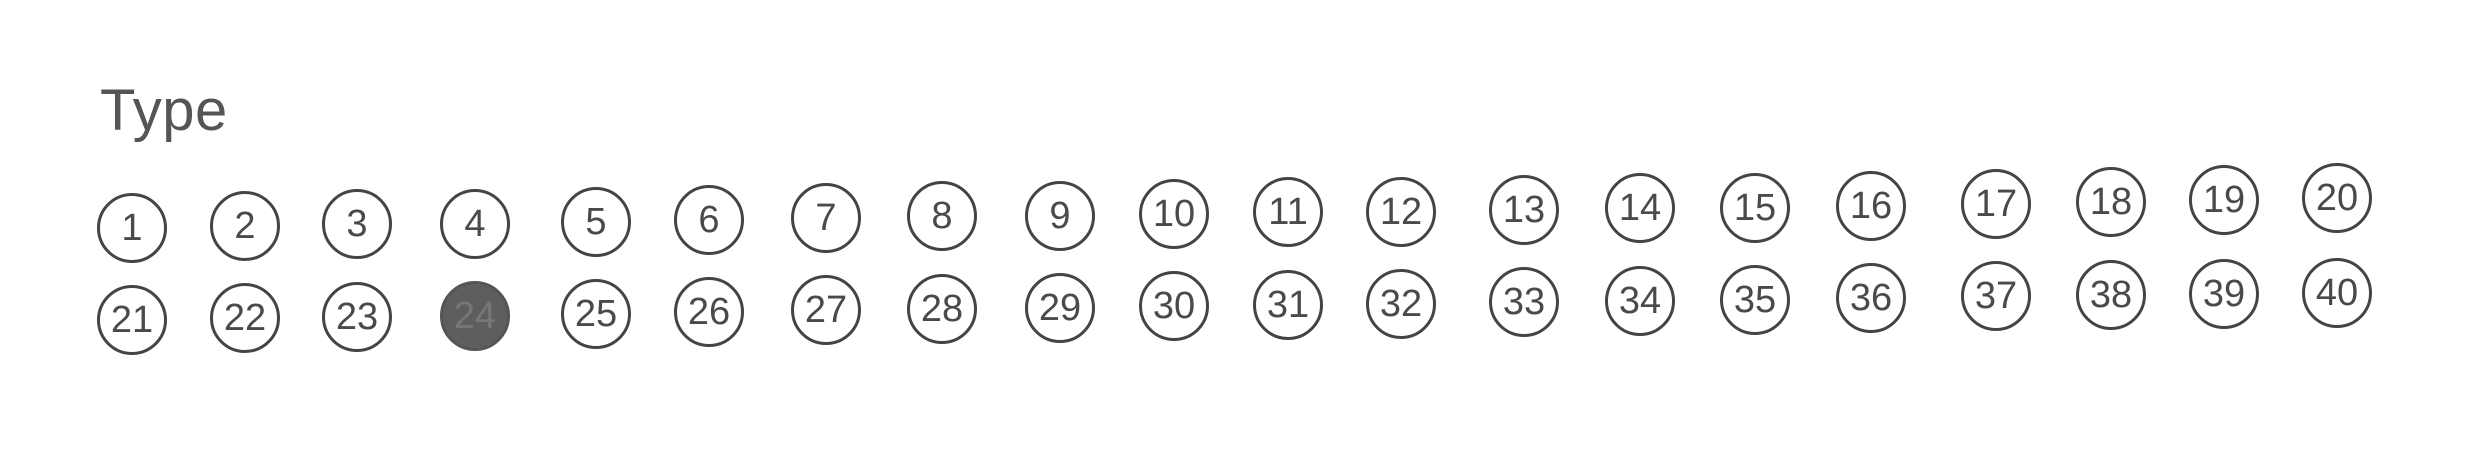  What do you see at coordinates (2111, 295) in the screenshot?
I see `bubble-option: 38` at bounding box center [2111, 295].